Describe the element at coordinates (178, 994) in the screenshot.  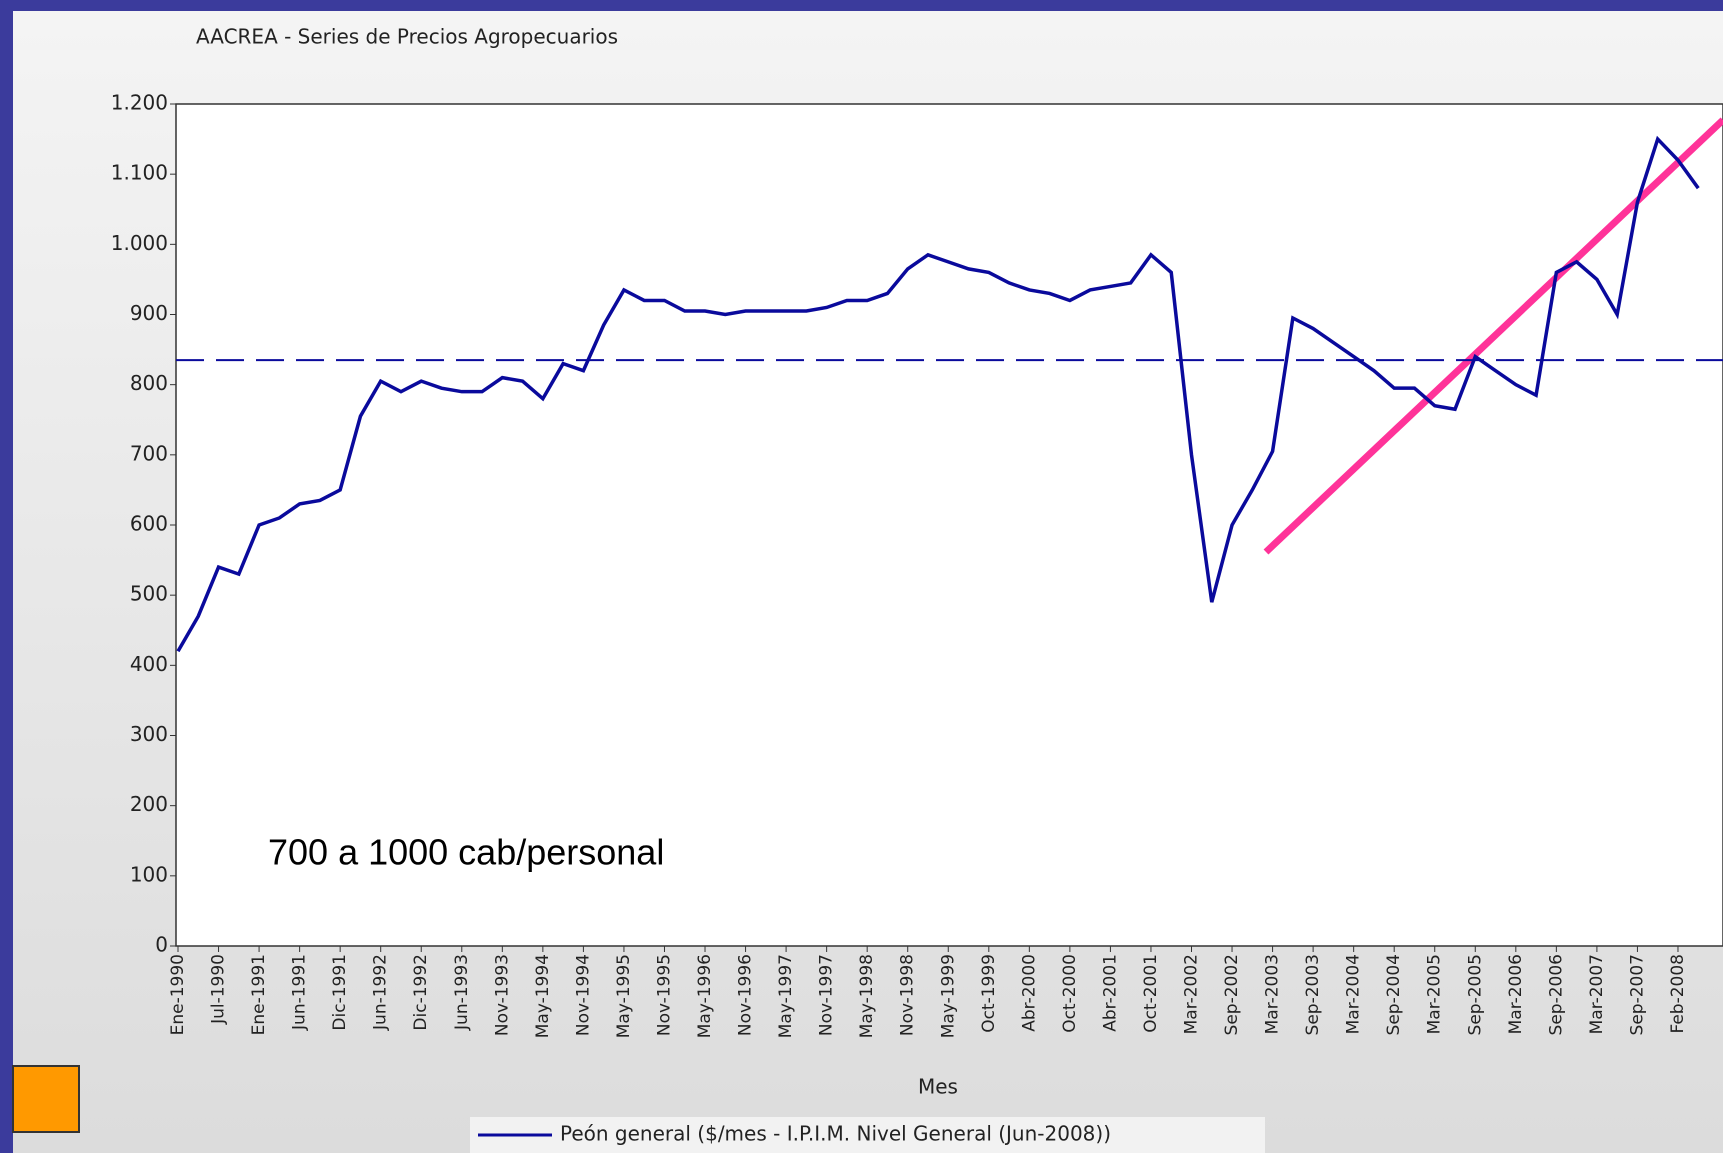
I see `x-tick-label: Ene-1990` at that location.